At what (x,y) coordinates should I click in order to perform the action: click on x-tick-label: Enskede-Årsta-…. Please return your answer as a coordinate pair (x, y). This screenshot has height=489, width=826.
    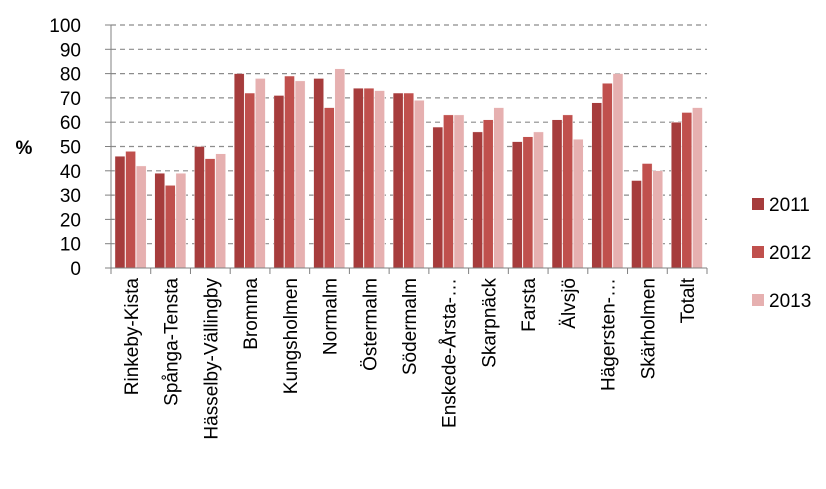
    Looking at the image, I should click on (450, 353).